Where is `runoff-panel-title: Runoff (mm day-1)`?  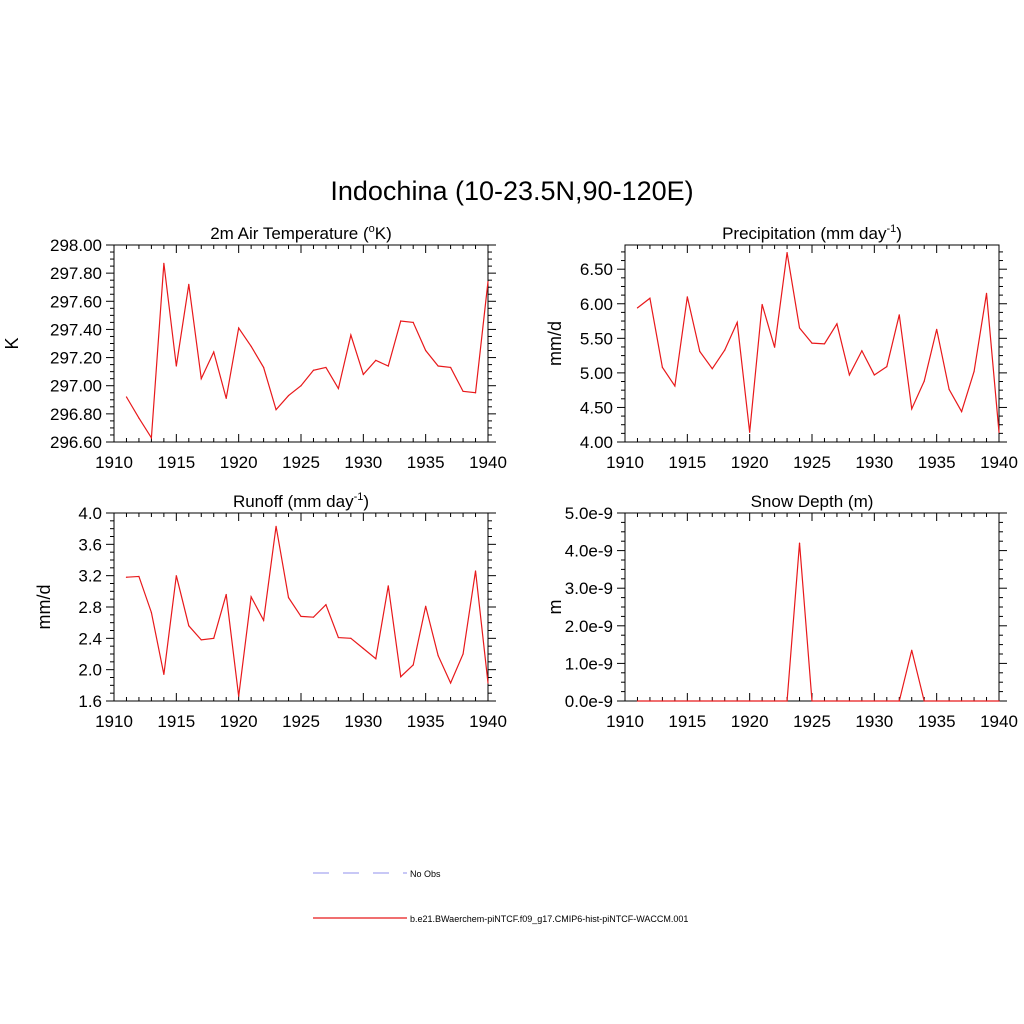 runoff-panel-title: Runoff (mm day-1) is located at coordinates (301, 501).